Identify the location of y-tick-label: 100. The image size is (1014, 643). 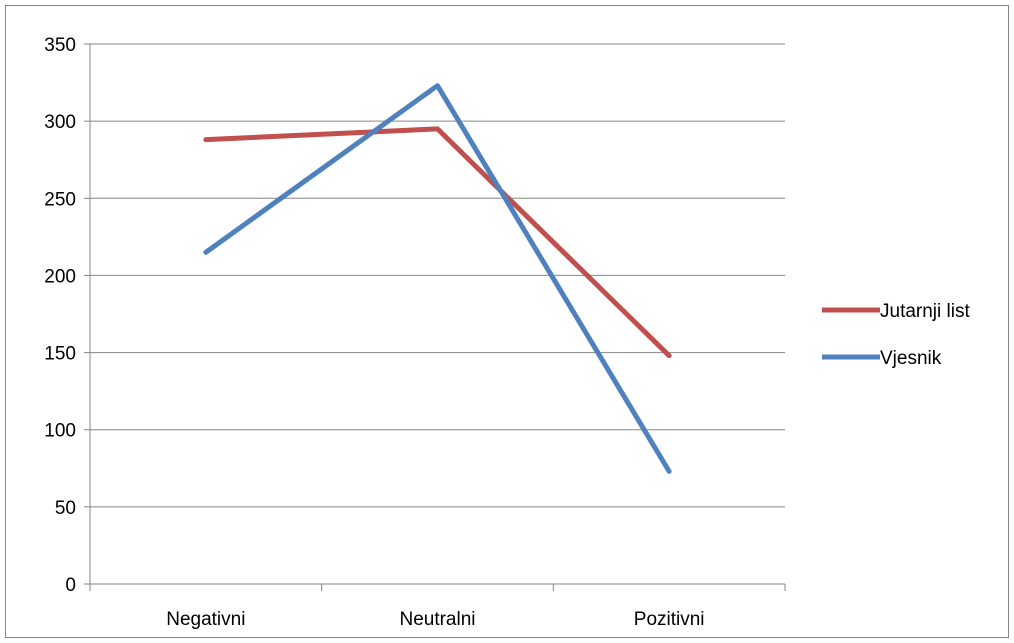
(60, 431).